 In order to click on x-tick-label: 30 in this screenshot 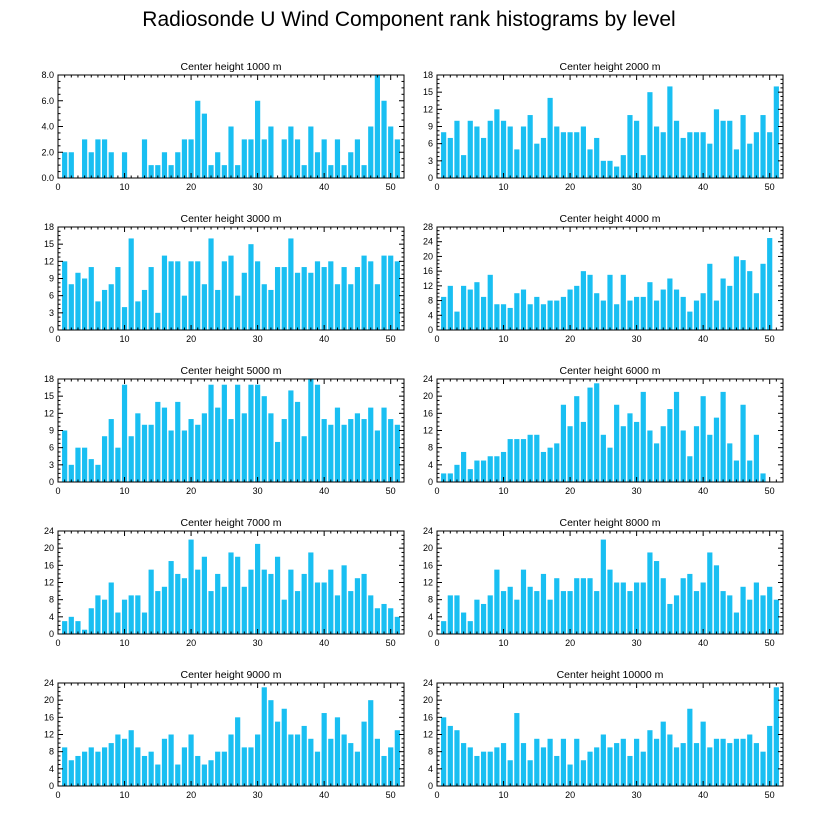, I will do `click(258, 187)`.